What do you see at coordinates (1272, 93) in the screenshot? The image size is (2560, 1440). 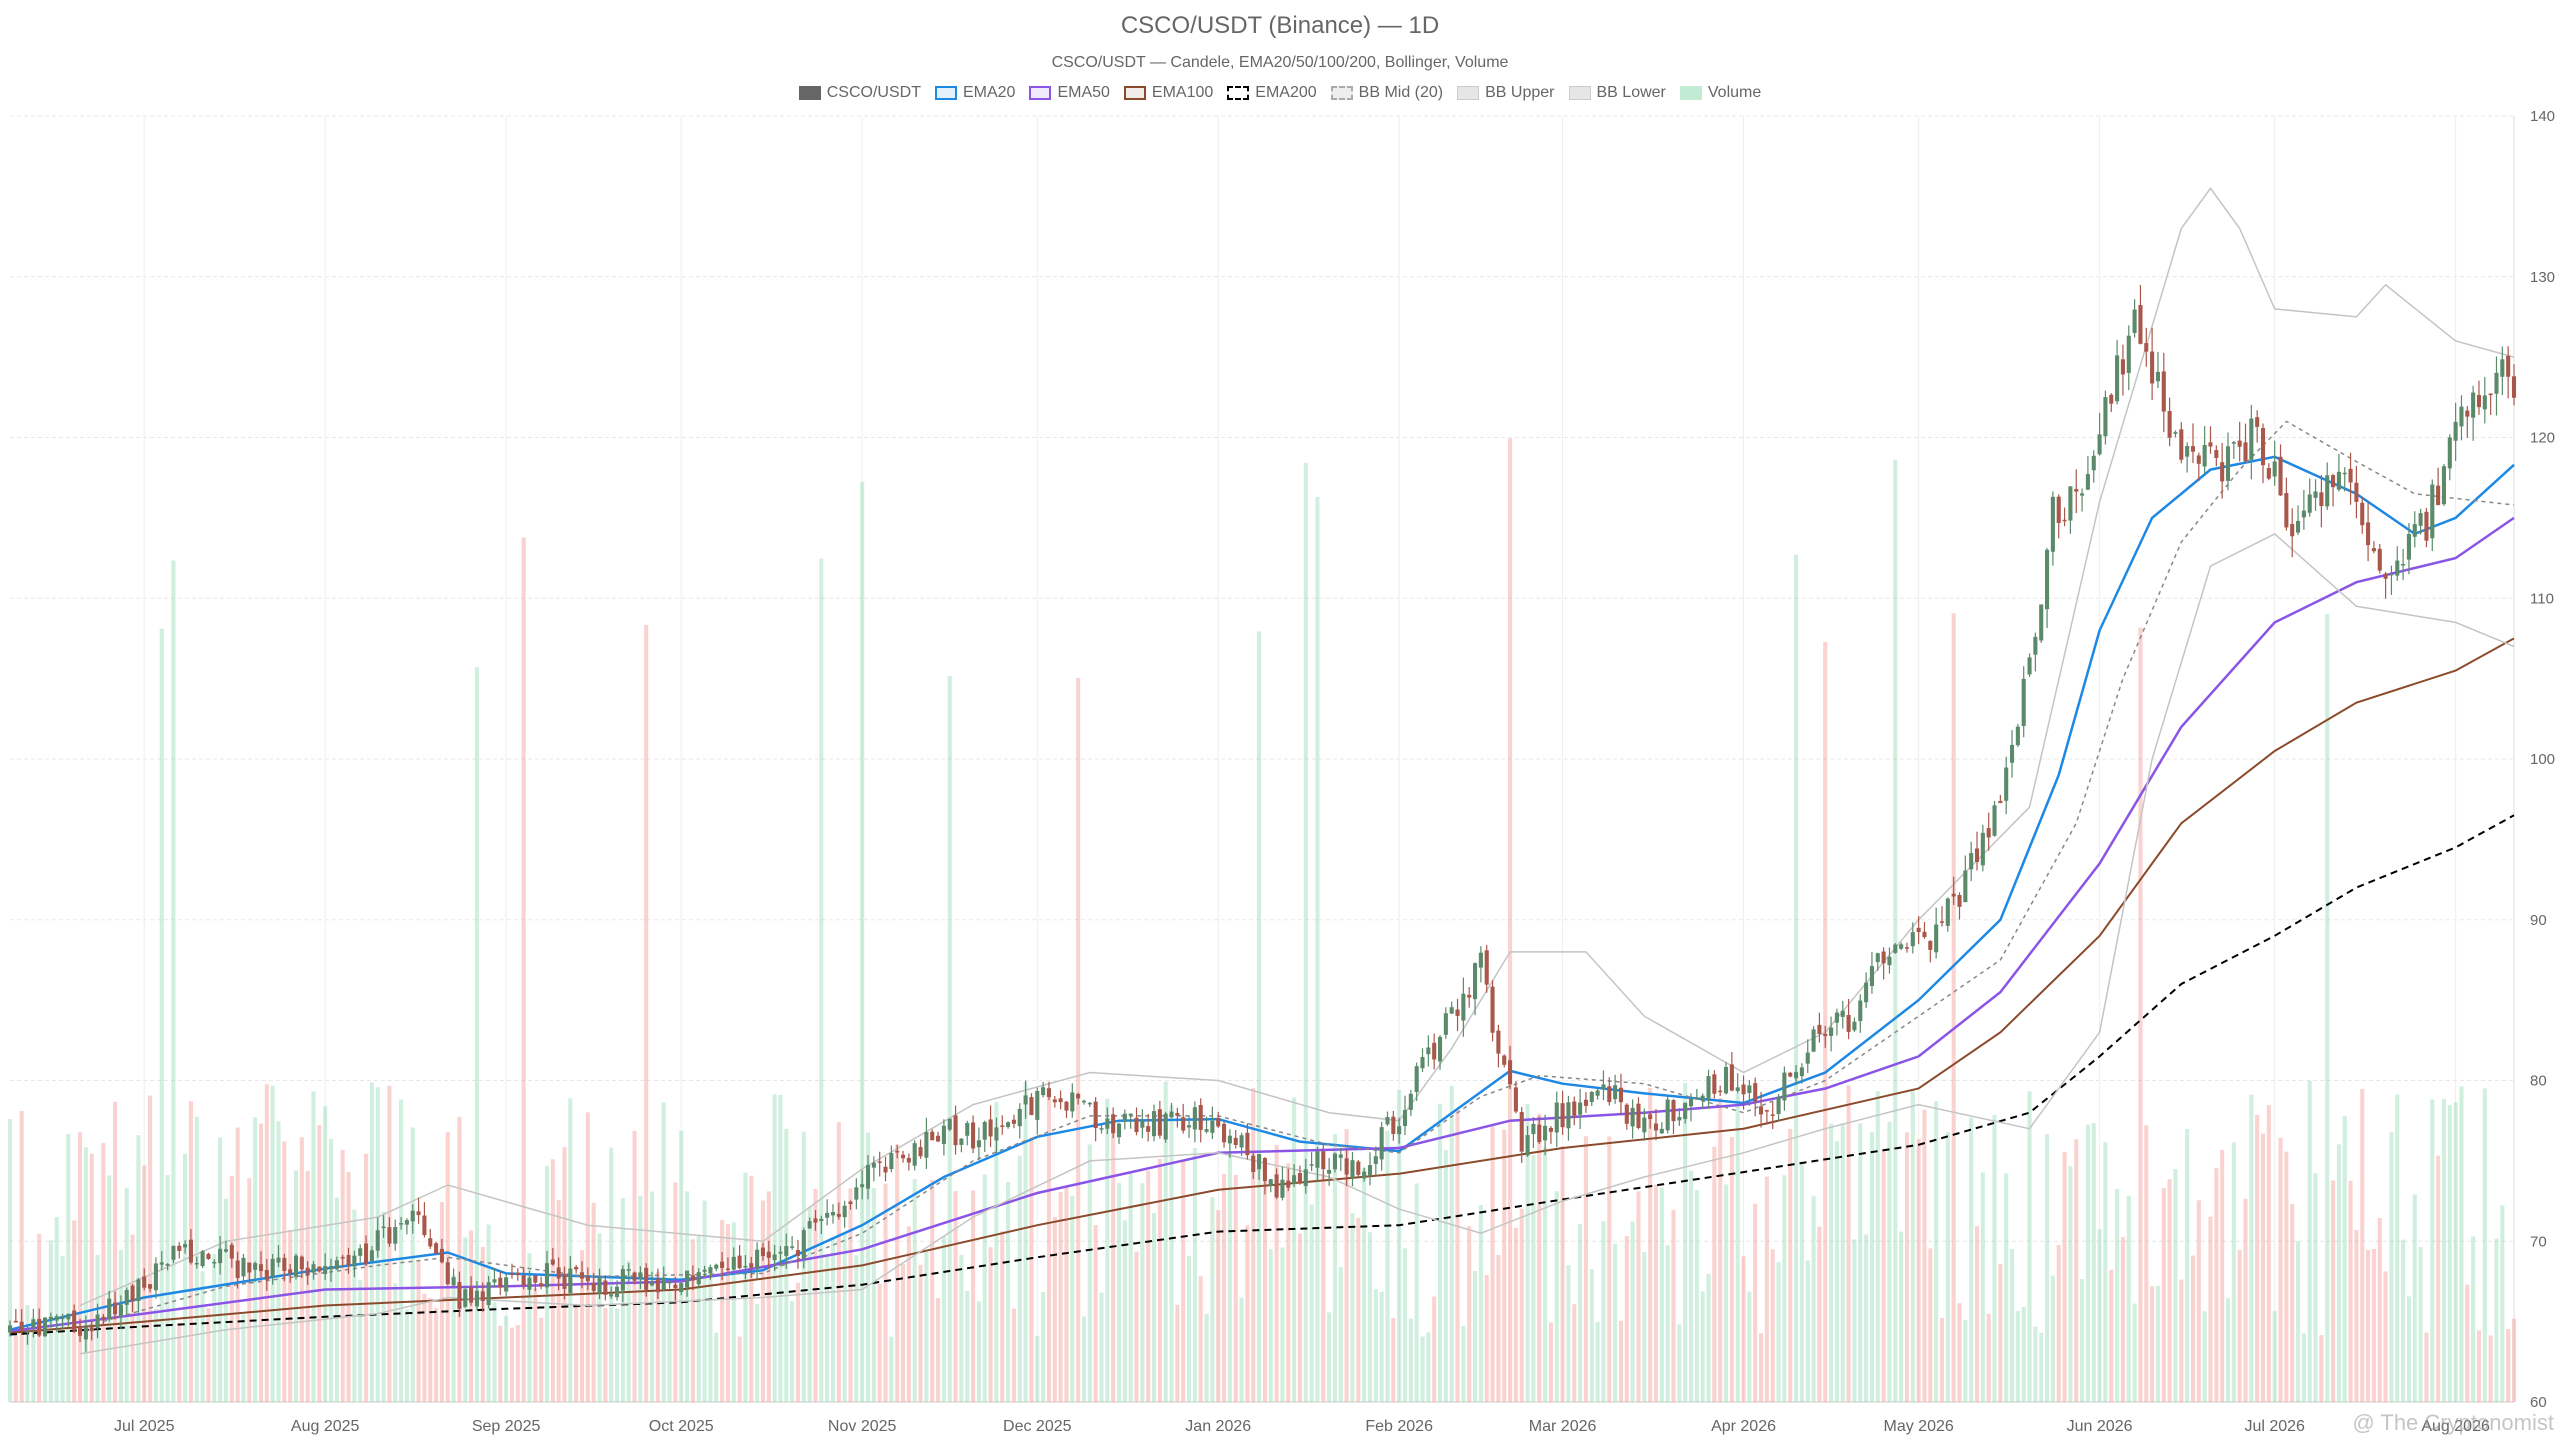 I see `legend-item: EMA200` at bounding box center [1272, 93].